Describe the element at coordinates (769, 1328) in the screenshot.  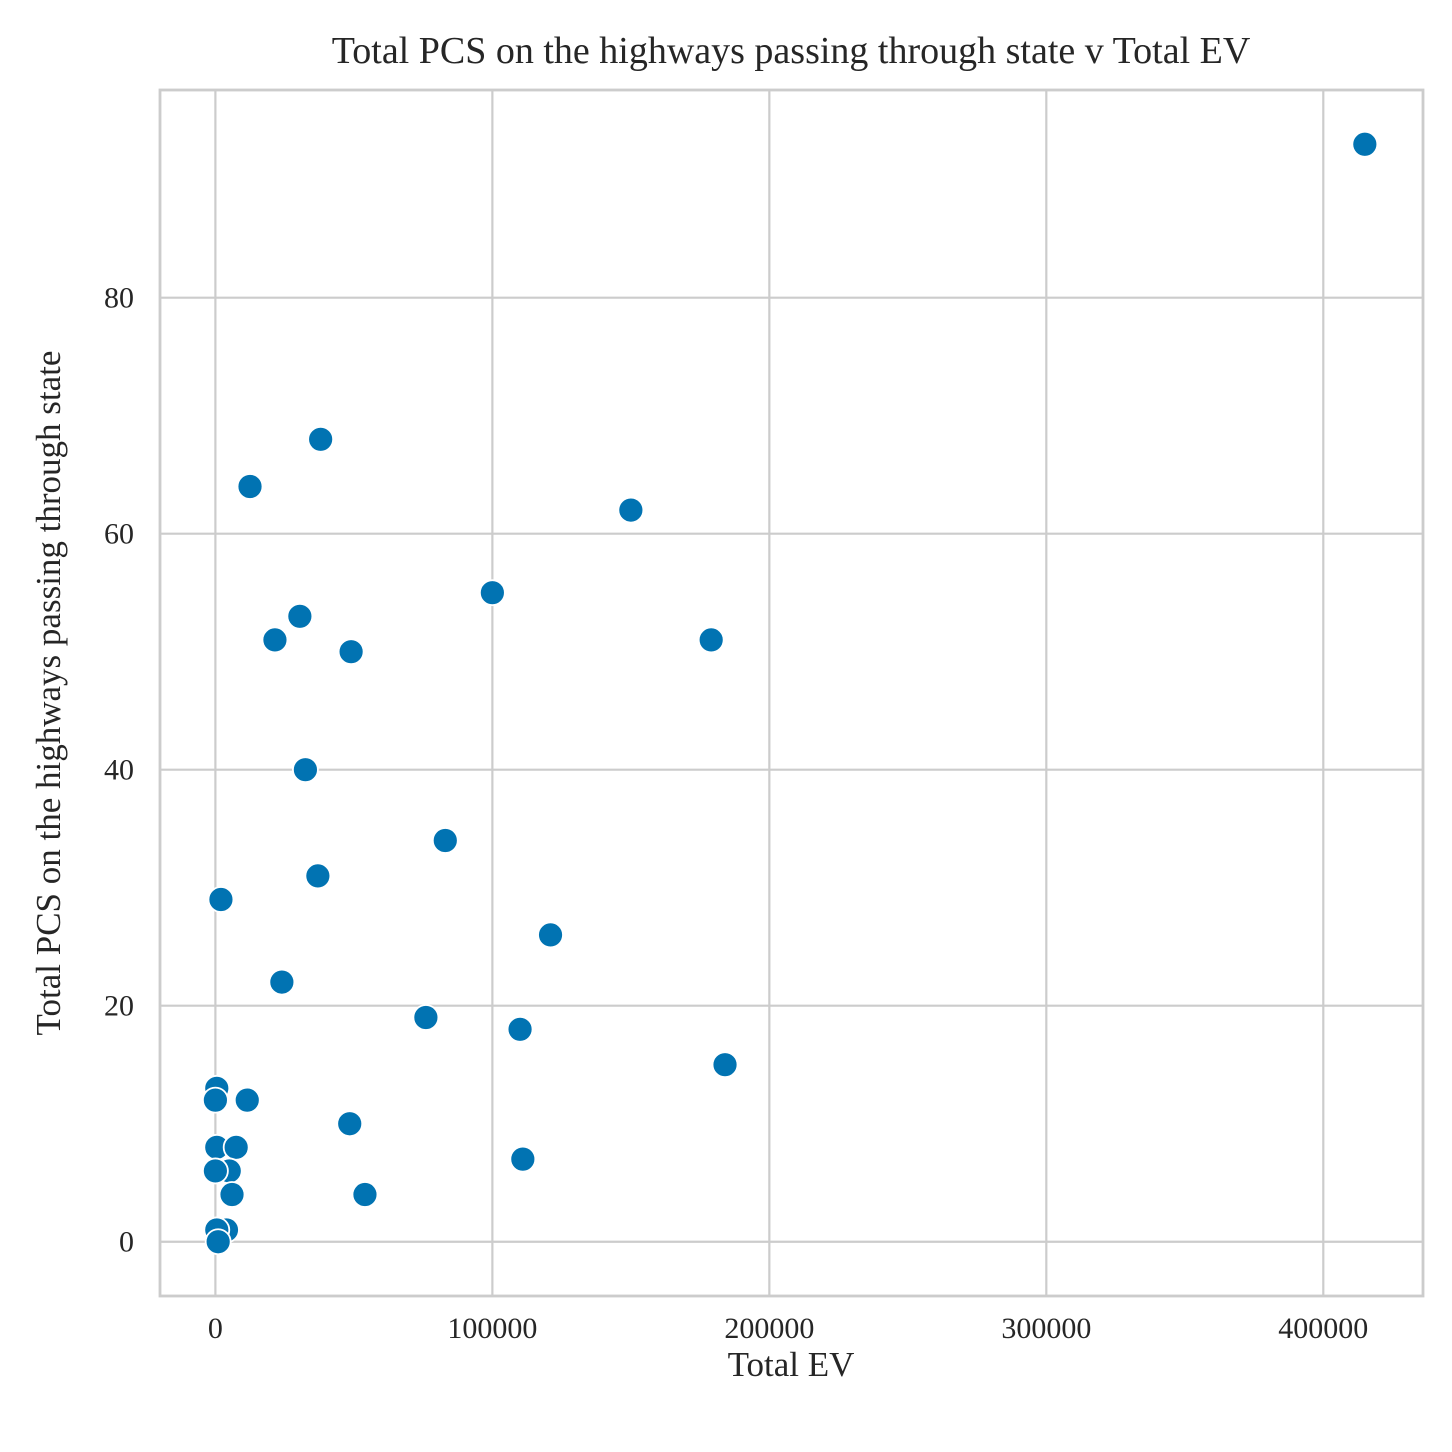
I see `x-tick-label: 200000` at that location.